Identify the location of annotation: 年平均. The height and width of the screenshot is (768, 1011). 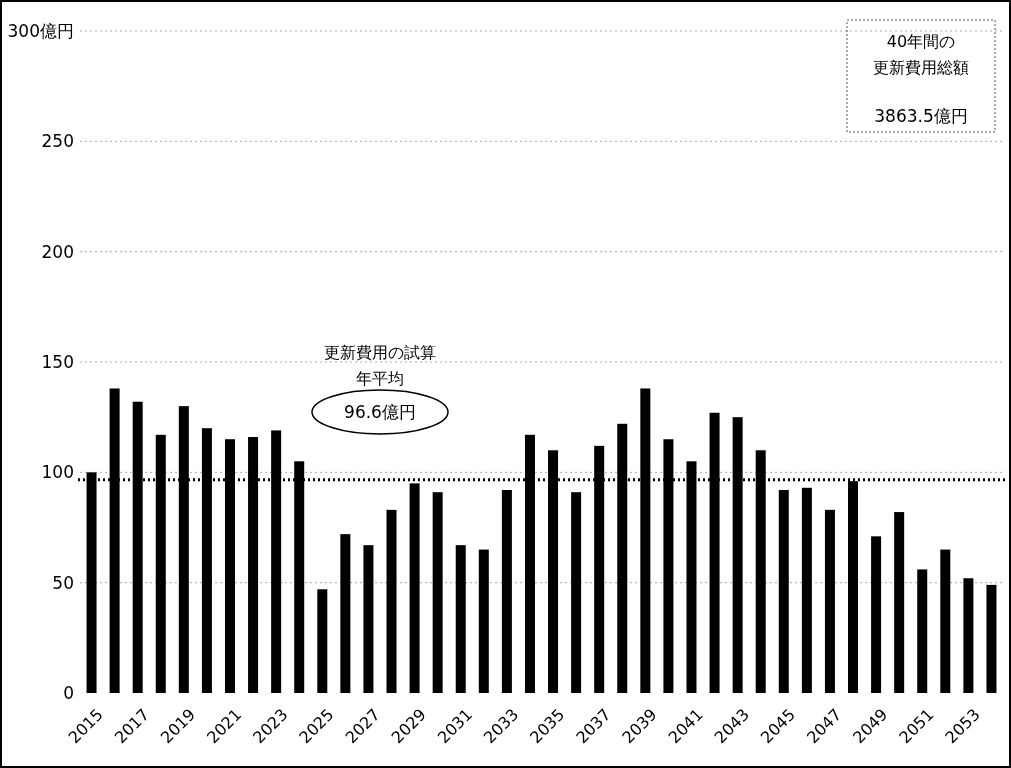
(380, 378).